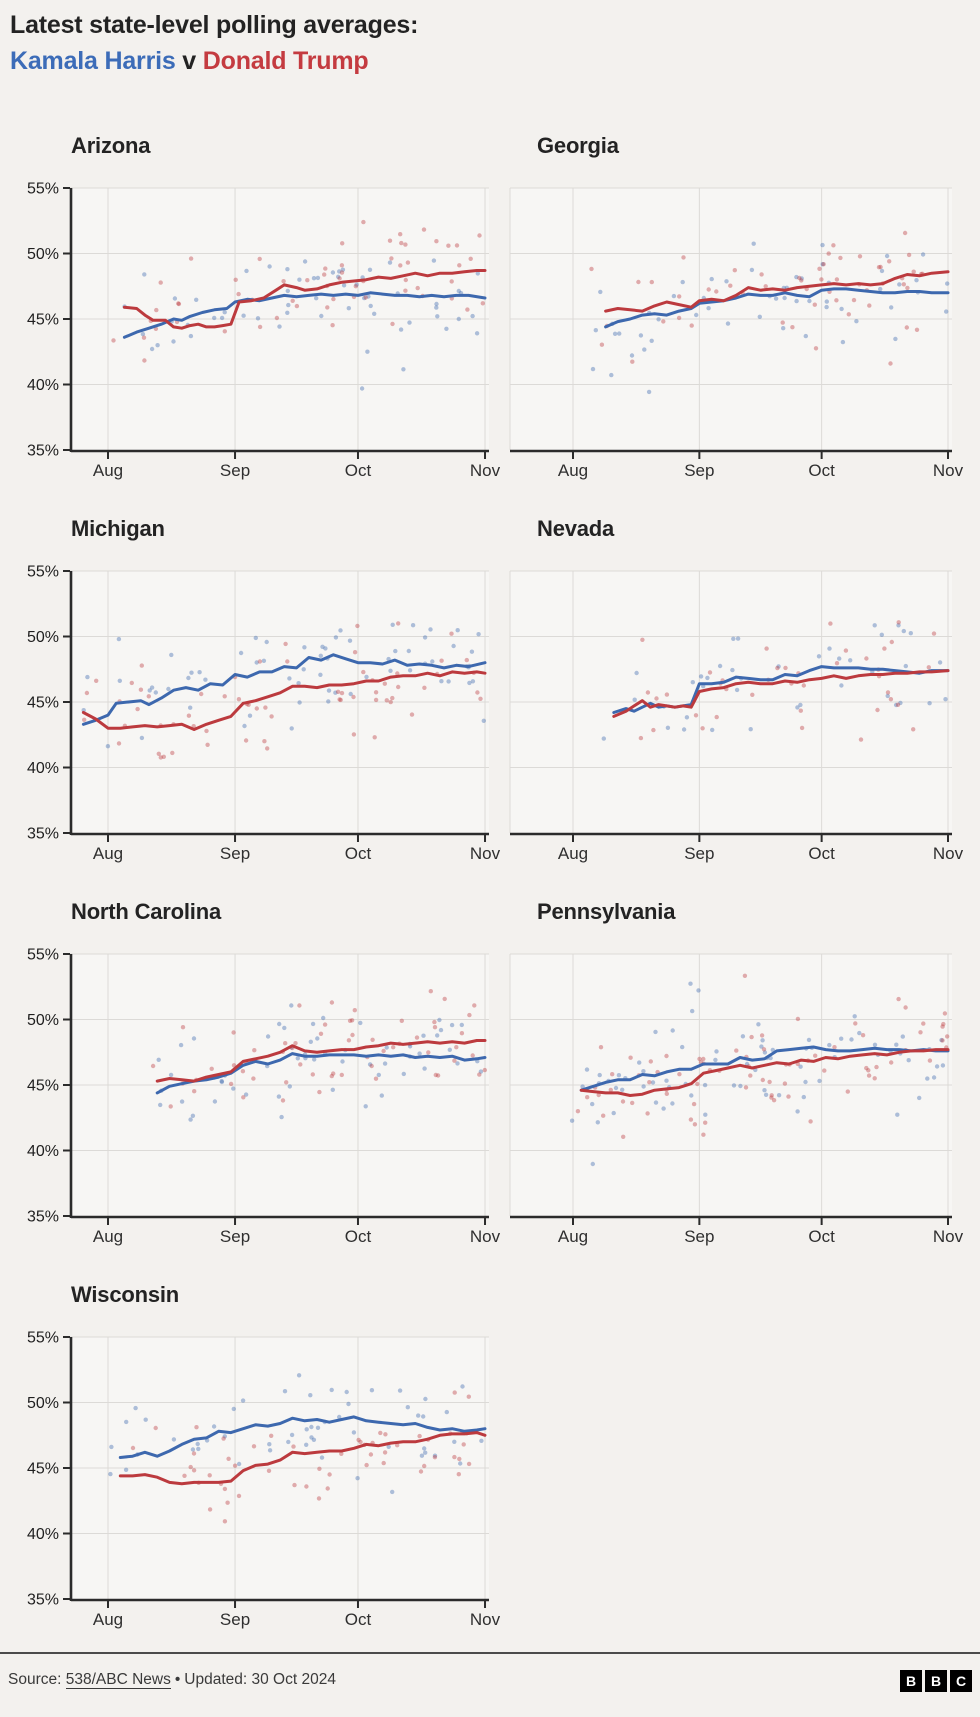 This screenshot has height=1717, width=980. I want to click on chart-canvas-pennsylvania: Aug Sep Oct Nov, so click(736, 1099).